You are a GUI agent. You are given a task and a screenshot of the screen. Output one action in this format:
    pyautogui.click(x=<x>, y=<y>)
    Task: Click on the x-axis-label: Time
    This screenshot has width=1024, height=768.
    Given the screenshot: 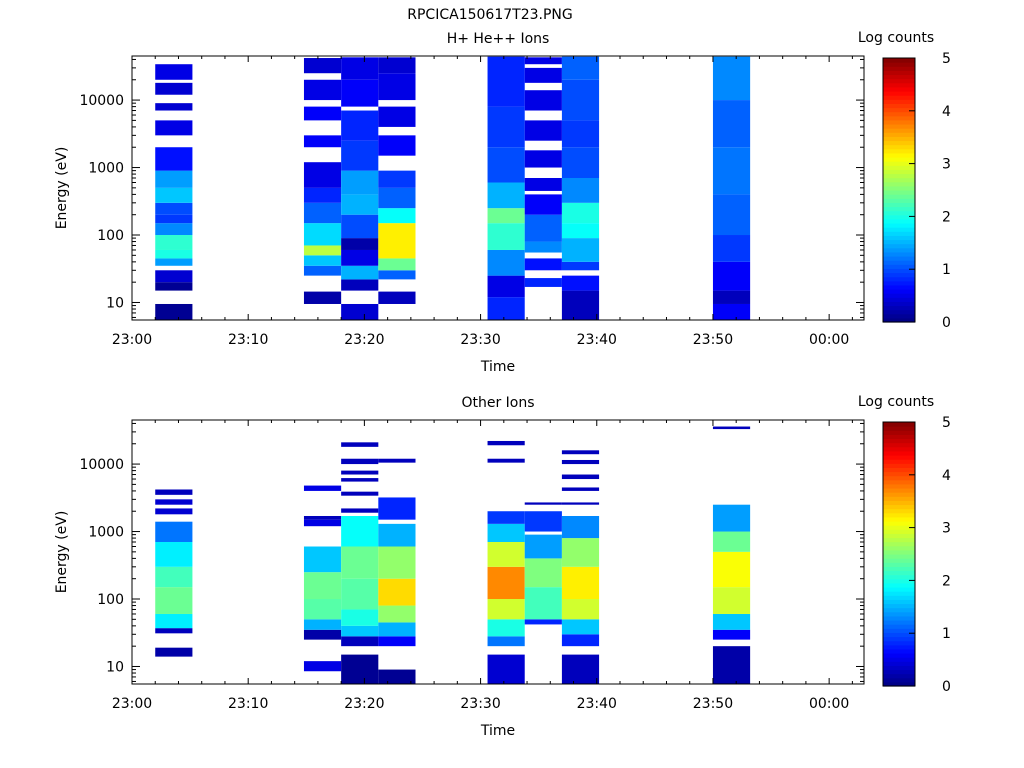 What is the action you would take?
    pyautogui.click(x=497, y=367)
    